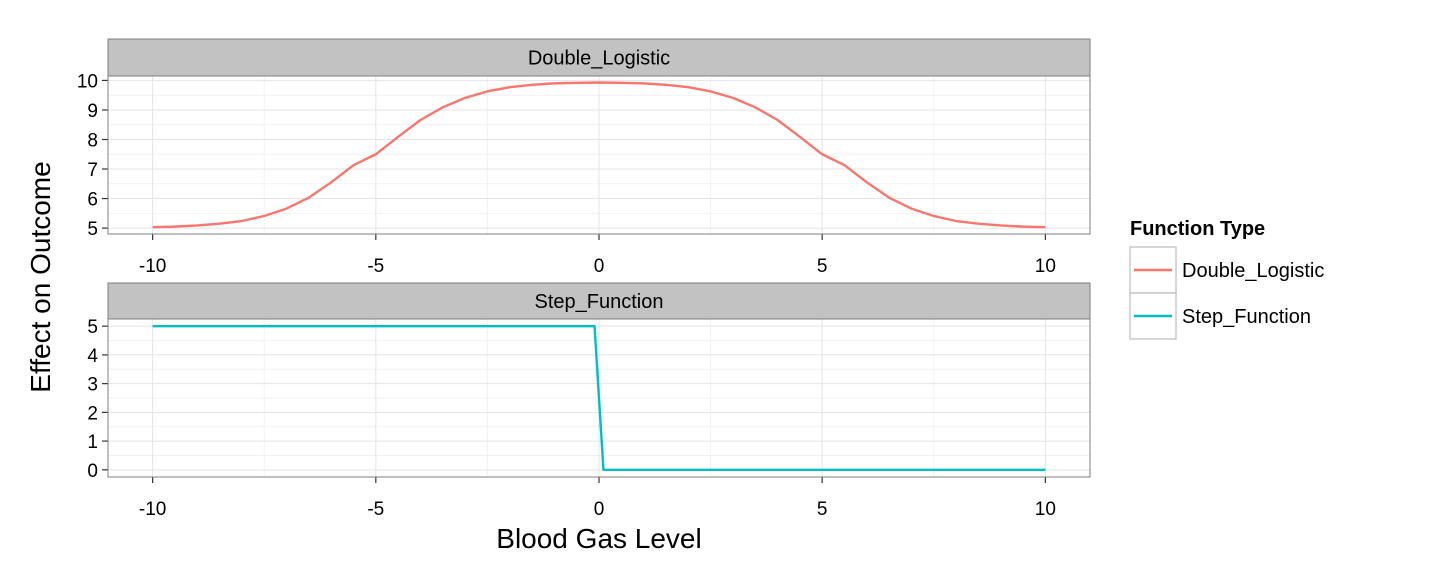 This screenshot has height=576, width=1440. Describe the element at coordinates (1253, 271) in the screenshot. I see `legend-label: Double_Logistic` at that location.